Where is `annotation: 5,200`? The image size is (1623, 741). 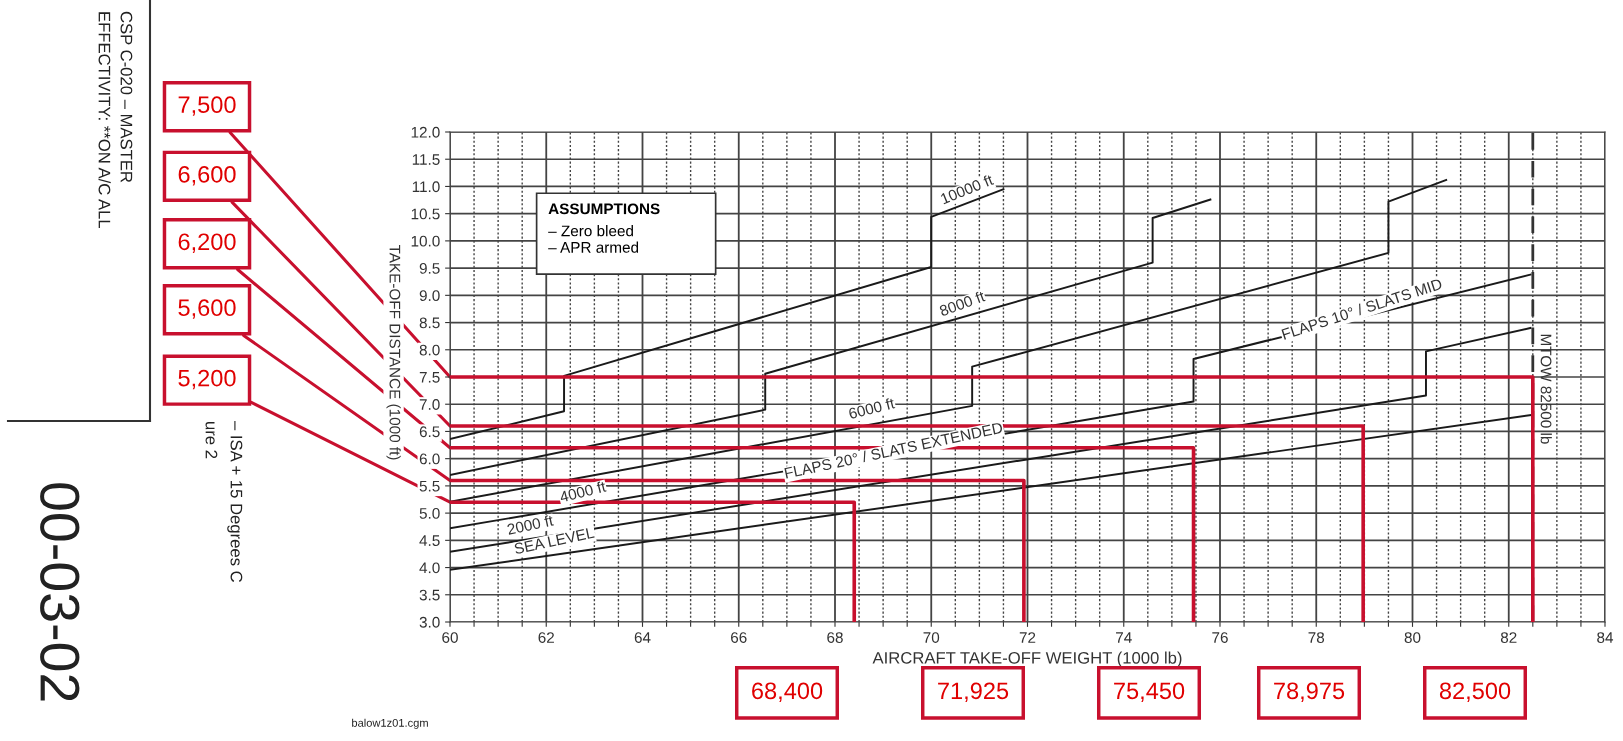
annotation: 5,200 is located at coordinates (207, 379).